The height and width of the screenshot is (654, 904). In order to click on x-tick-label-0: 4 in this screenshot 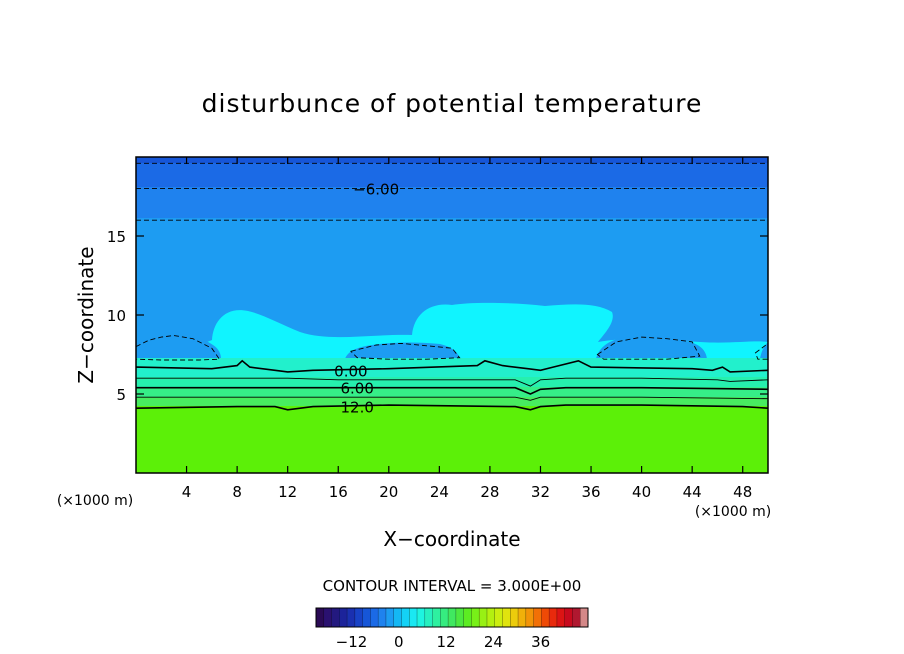, I will do `click(187, 492)`.